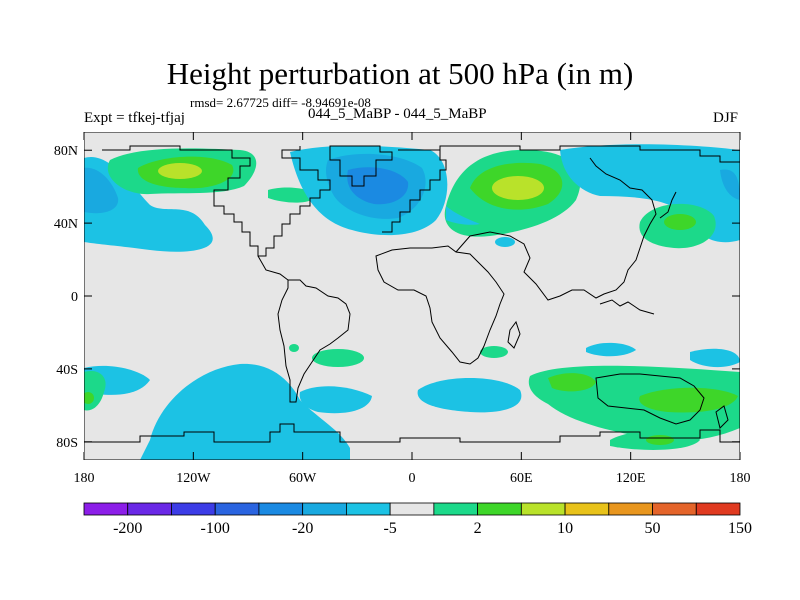 The width and height of the screenshot is (800, 600). I want to click on map-title: Height perturbation at 500 hPa (in m), so click(400, 73).